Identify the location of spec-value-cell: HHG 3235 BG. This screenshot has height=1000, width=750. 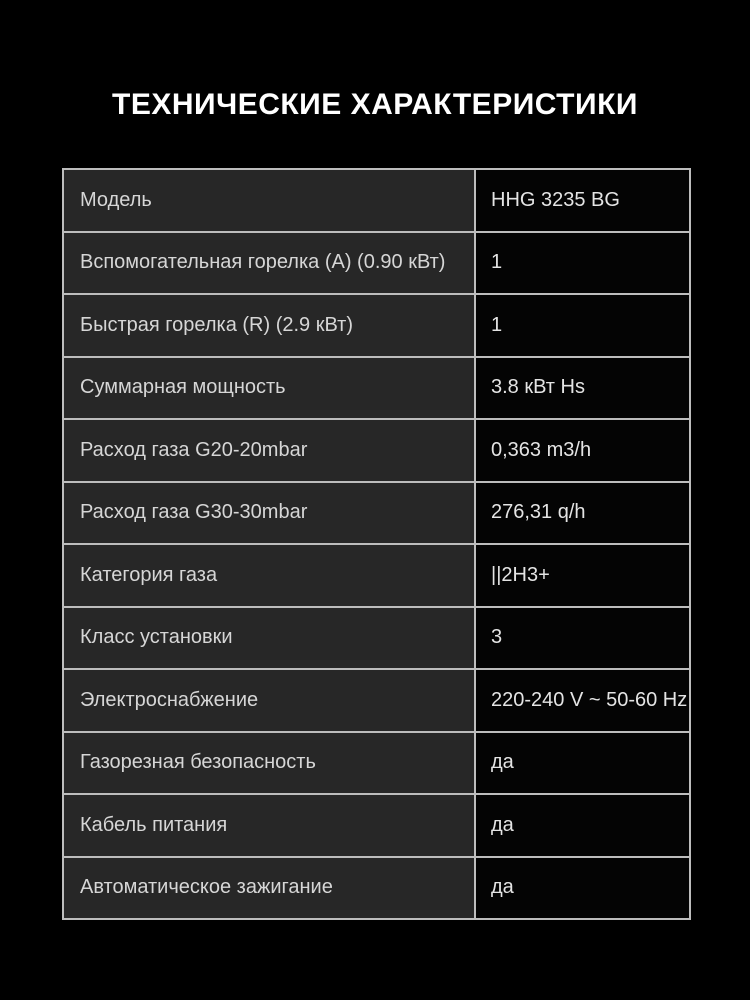
(582, 200).